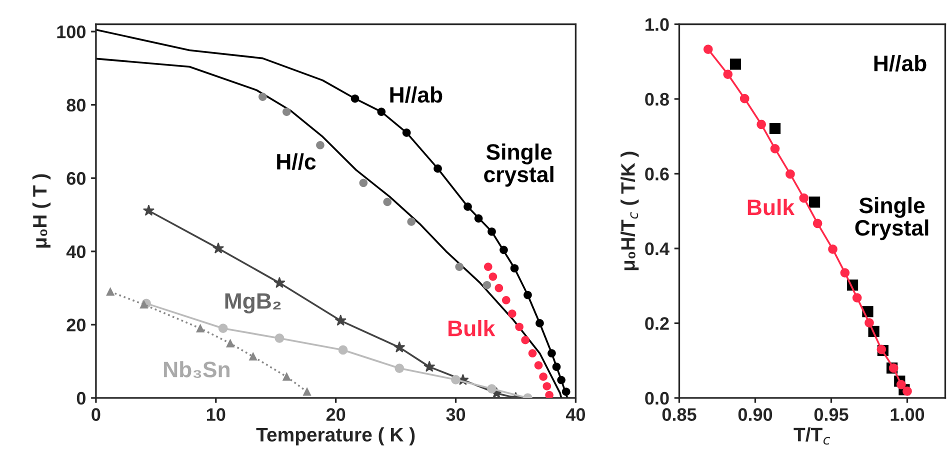 The image size is (950, 466). What do you see at coordinates (76, 105) in the screenshot?
I see `y-tick-label: 80` at bounding box center [76, 105].